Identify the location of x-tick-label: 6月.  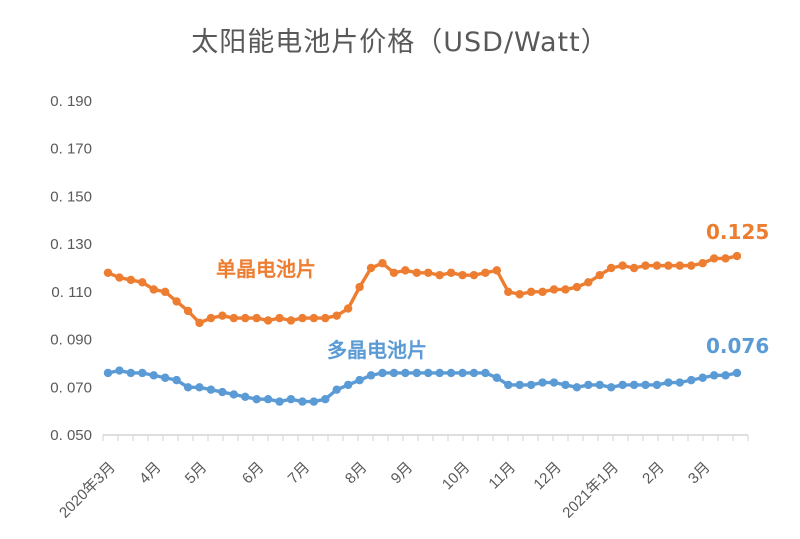
(253, 473).